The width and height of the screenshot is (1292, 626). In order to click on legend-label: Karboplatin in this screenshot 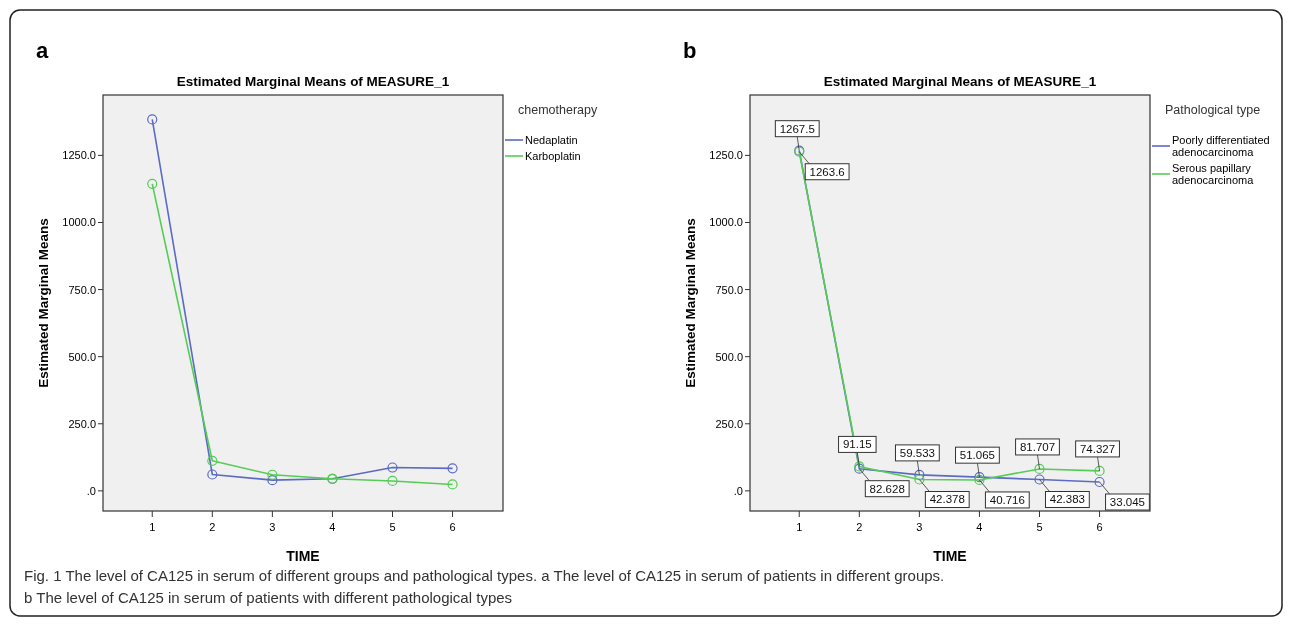, I will do `click(553, 156)`.